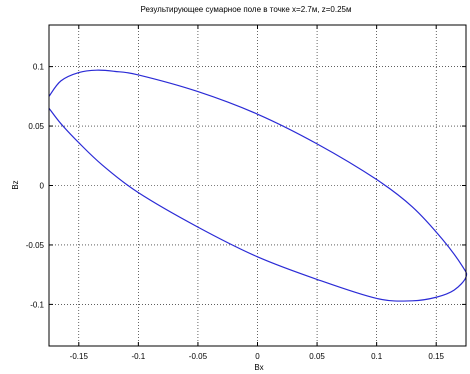 Image resolution: width=470 pixels, height=374 pixels. What do you see at coordinates (138, 356) in the screenshot?
I see `x-tick-label: -0.1` at bounding box center [138, 356].